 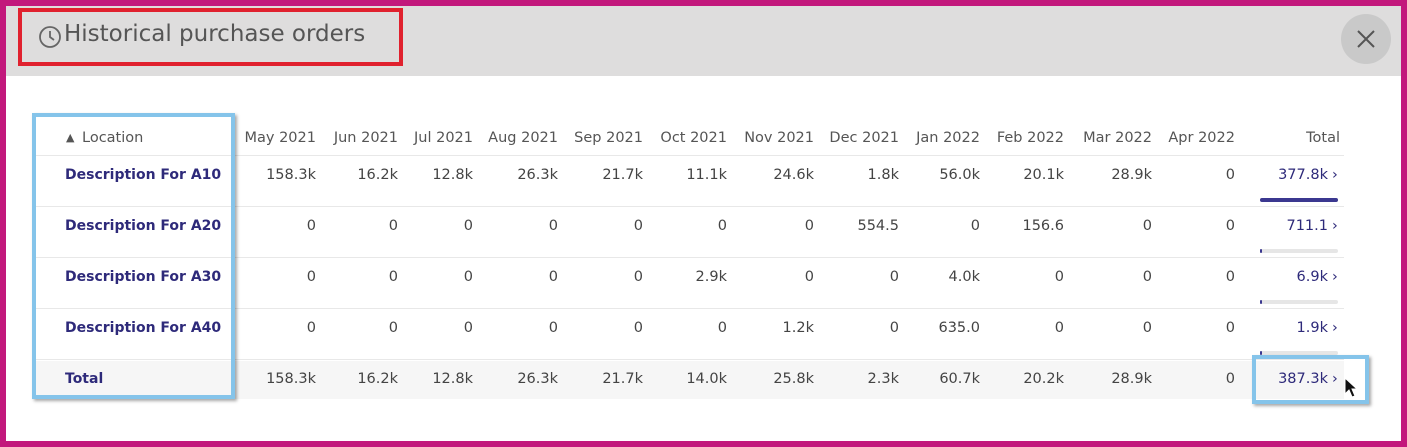 I want to click on cell-value: 14.0k, so click(x=706, y=379).